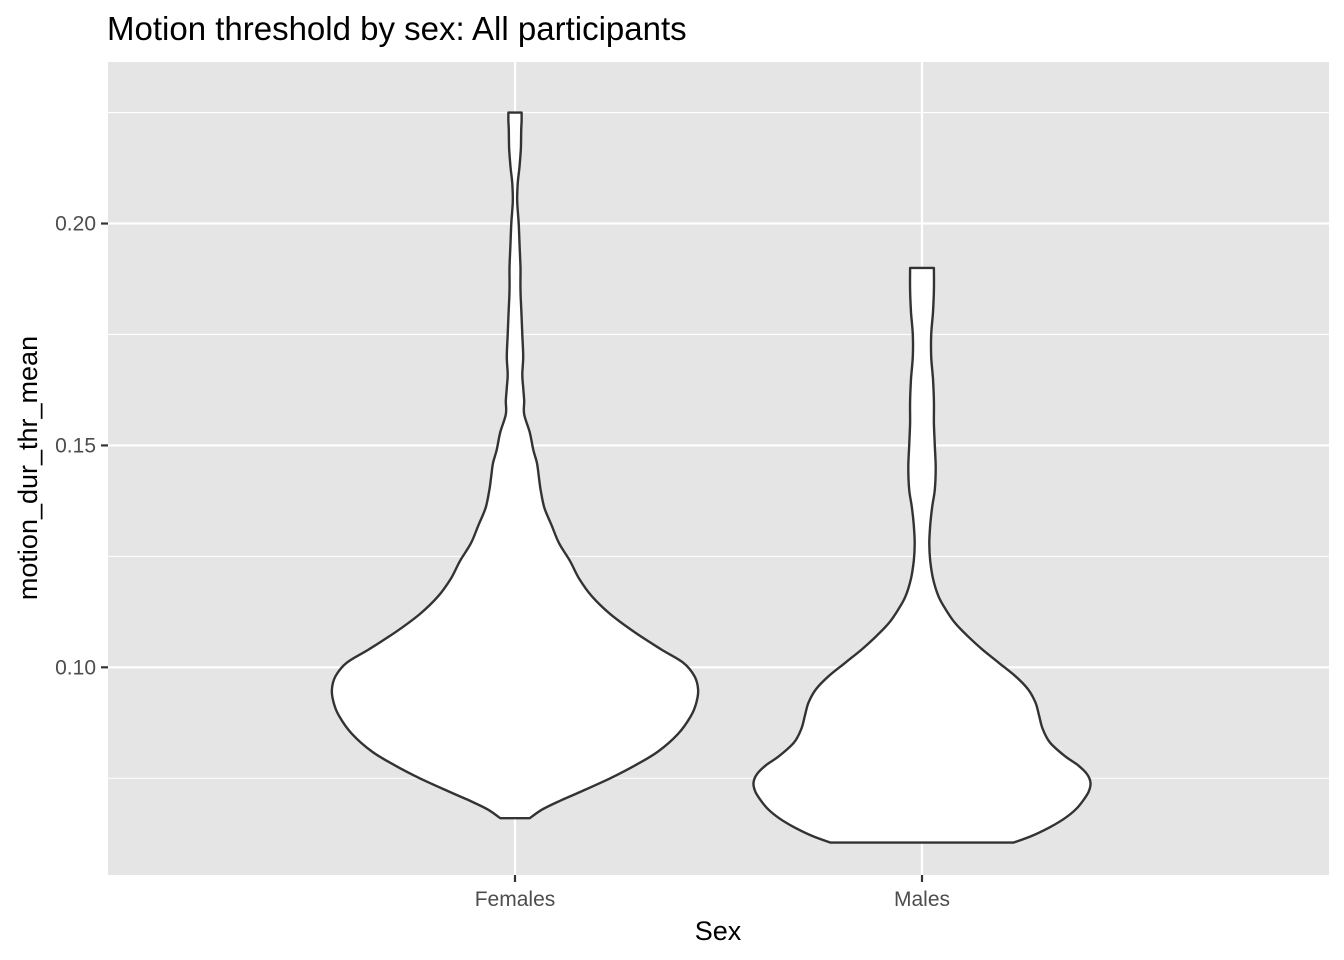 The image size is (1344, 960). I want to click on y-tick-label: 0.15, so click(75, 445).